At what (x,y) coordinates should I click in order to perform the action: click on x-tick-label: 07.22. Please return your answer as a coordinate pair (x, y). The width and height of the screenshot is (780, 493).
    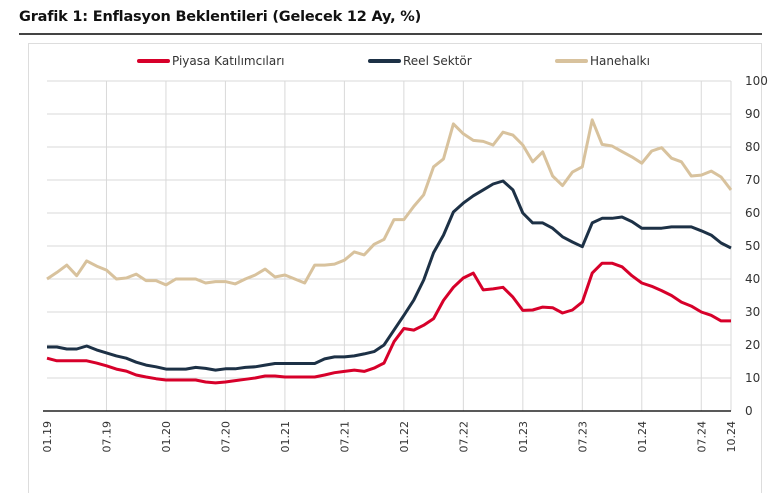
    Looking at the image, I should click on (463, 437).